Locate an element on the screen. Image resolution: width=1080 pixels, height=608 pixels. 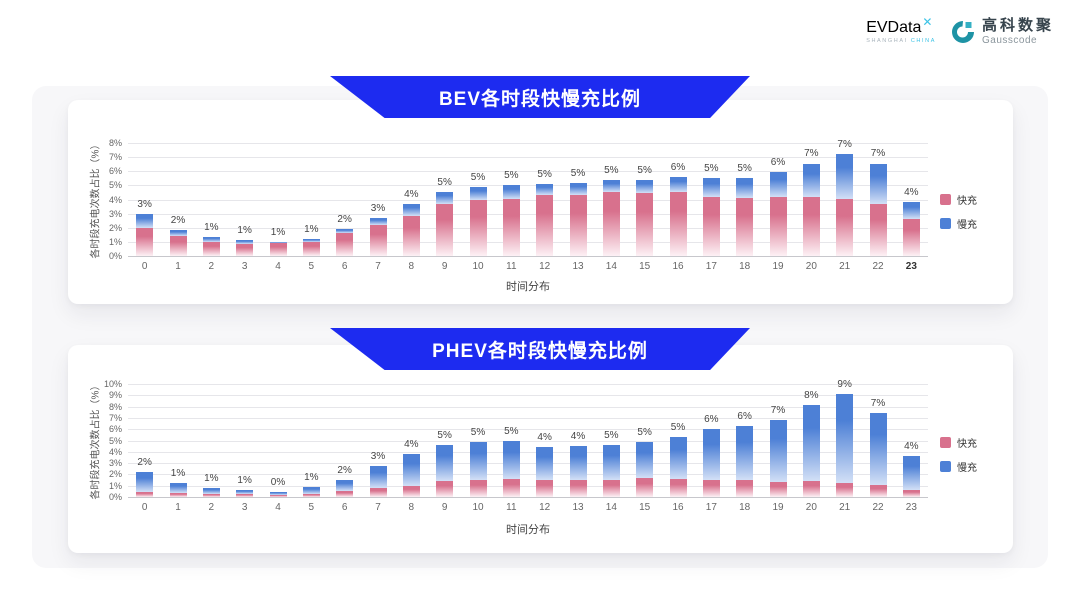
bev-title: BEV各时段快慢充比例 is located at coordinates (540, 99).